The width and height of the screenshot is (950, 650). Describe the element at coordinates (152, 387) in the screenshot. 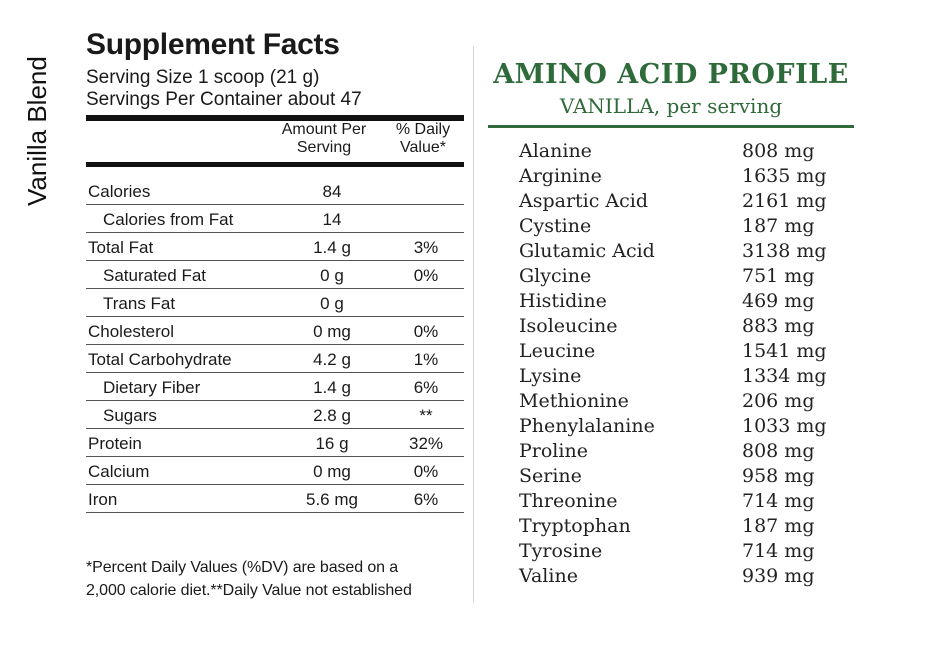

I see `nutrient-name: Dietary Fiber` at that location.